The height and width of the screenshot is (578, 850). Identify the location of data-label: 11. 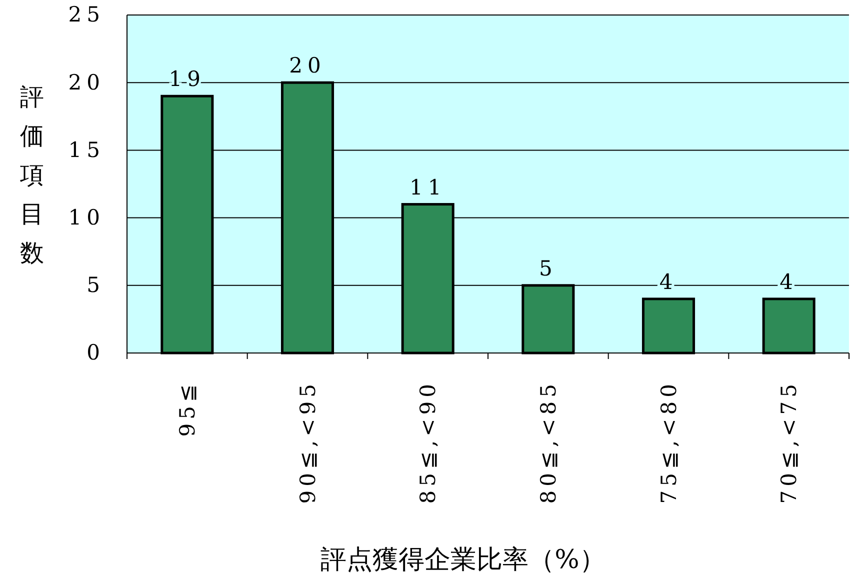
(427, 187).